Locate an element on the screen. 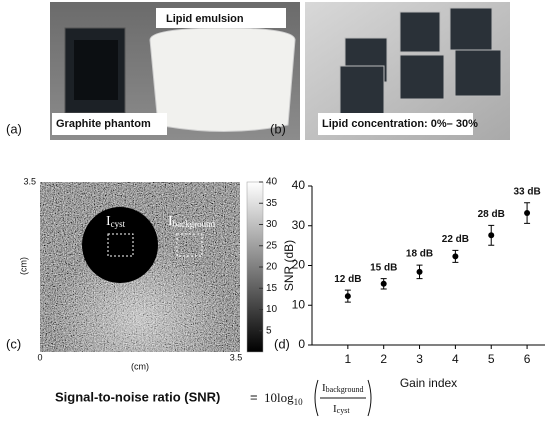 This screenshot has height=423, width=550. roi-cyst is located at coordinates (120, 245).